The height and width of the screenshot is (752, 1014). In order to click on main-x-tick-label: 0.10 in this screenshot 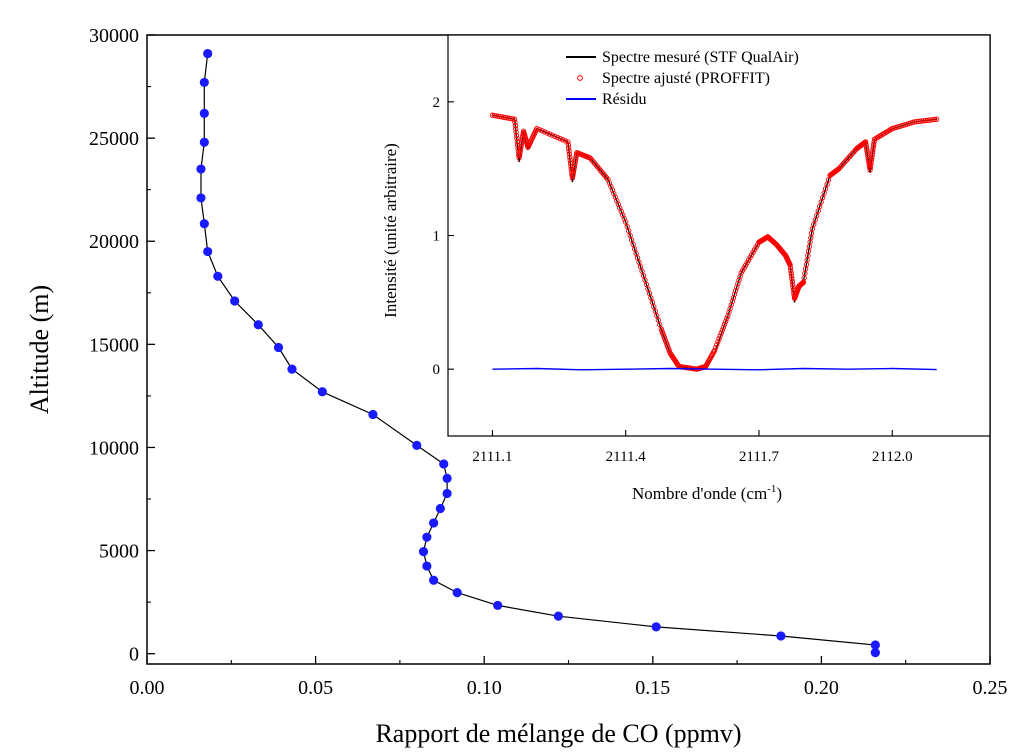, I will do `click(484, 688)`.